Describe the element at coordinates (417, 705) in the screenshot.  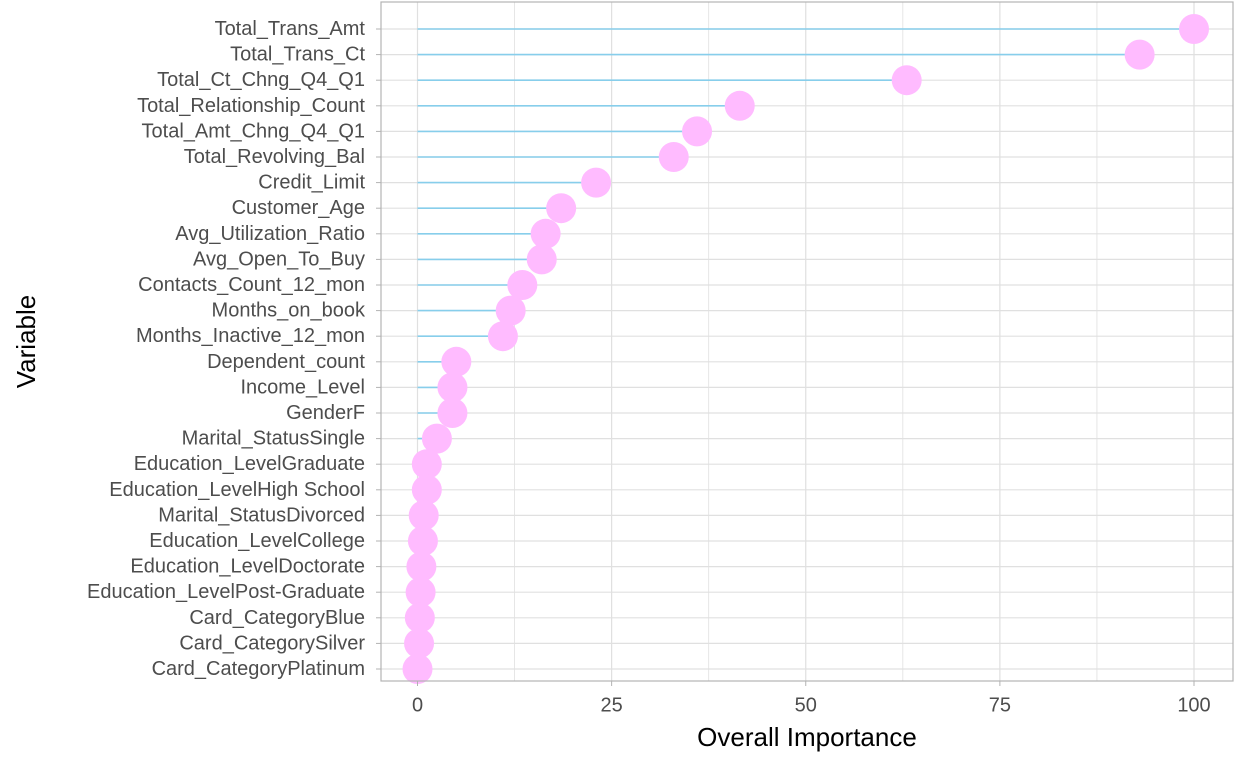
I see `x-tick-label: 0` at that location.